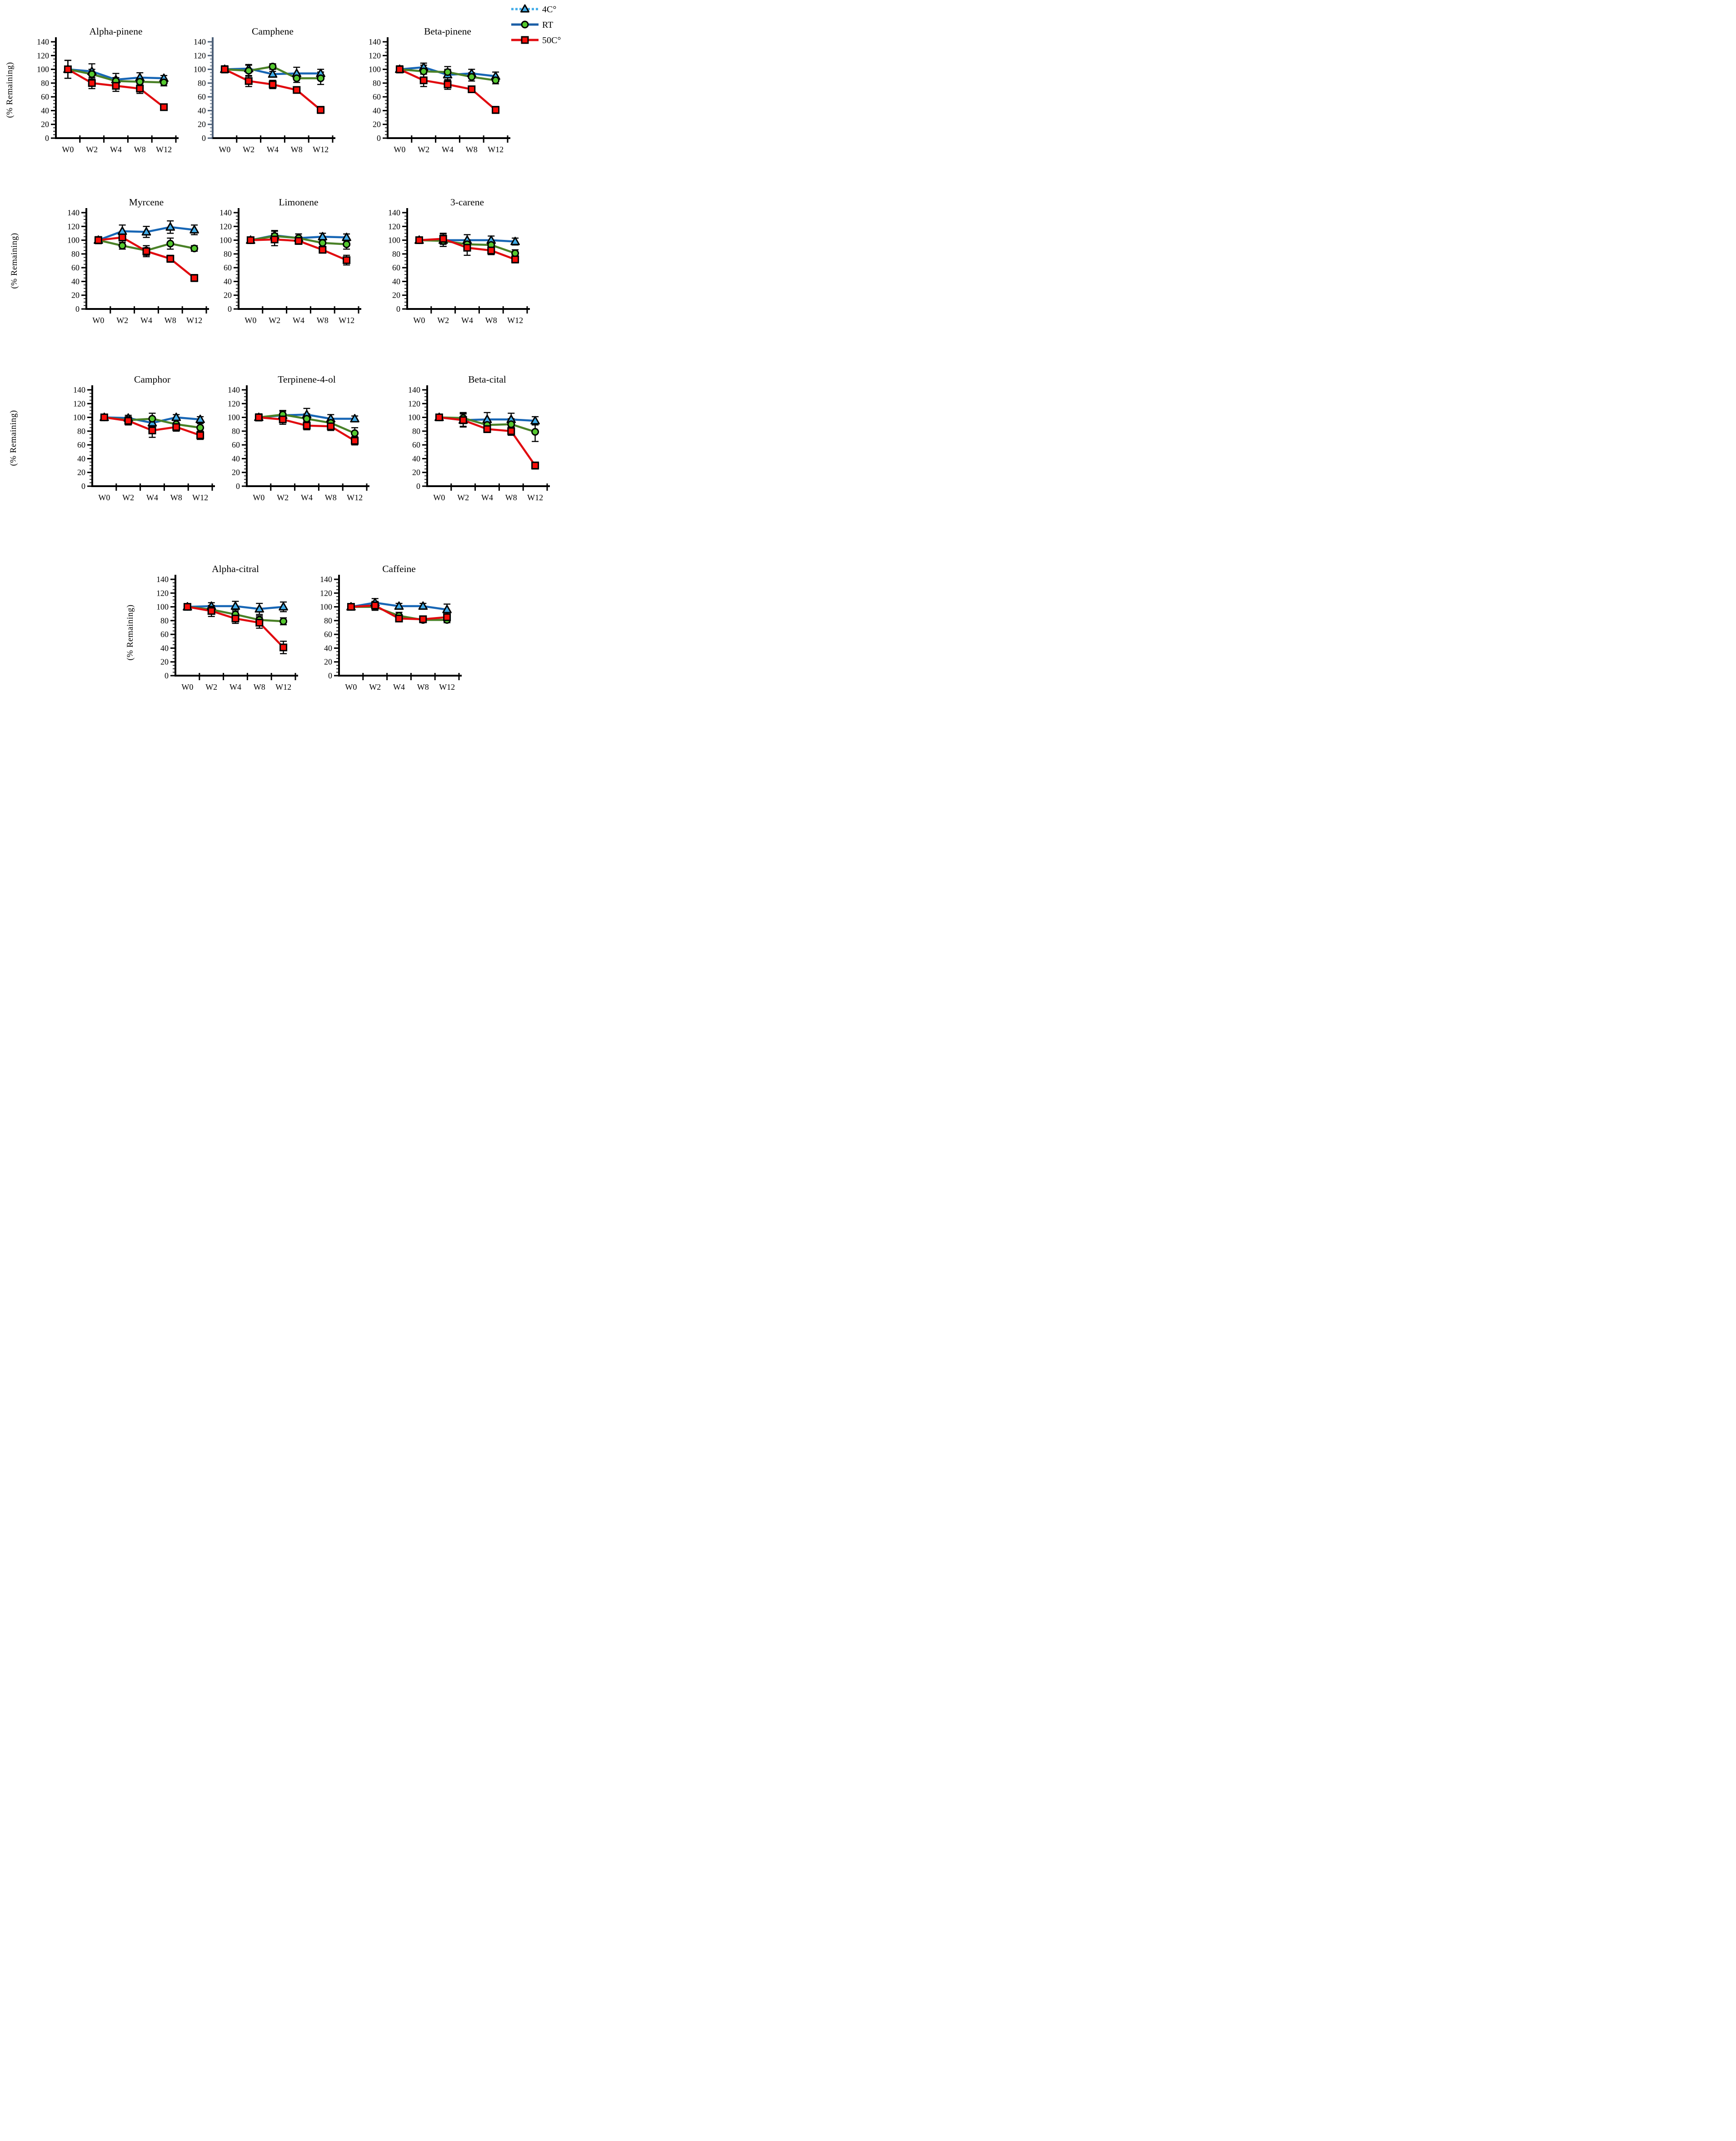  I want to click on error-bars-50c-, so click(147, 257).